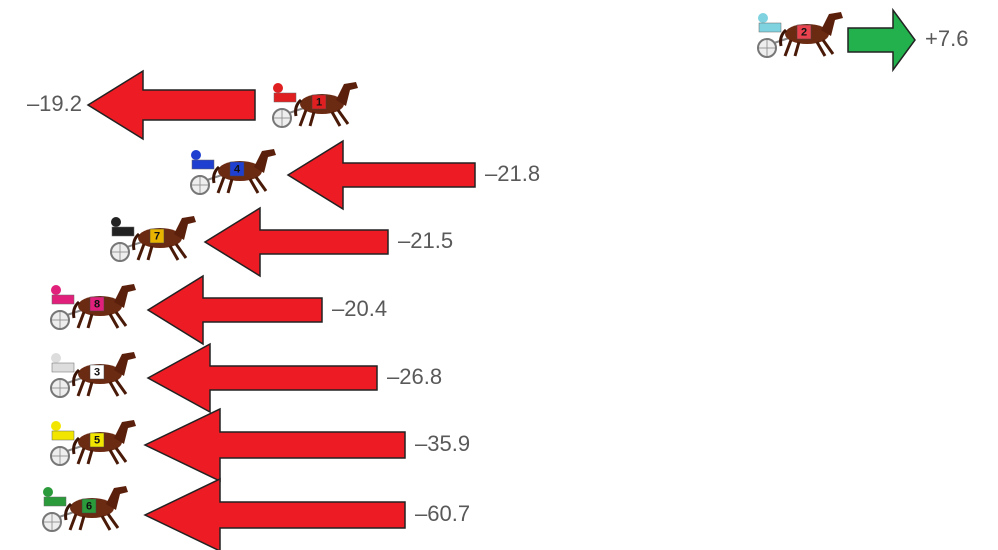 The image size is (998, 550). I want to click on horse: 1, so click(315, 105).